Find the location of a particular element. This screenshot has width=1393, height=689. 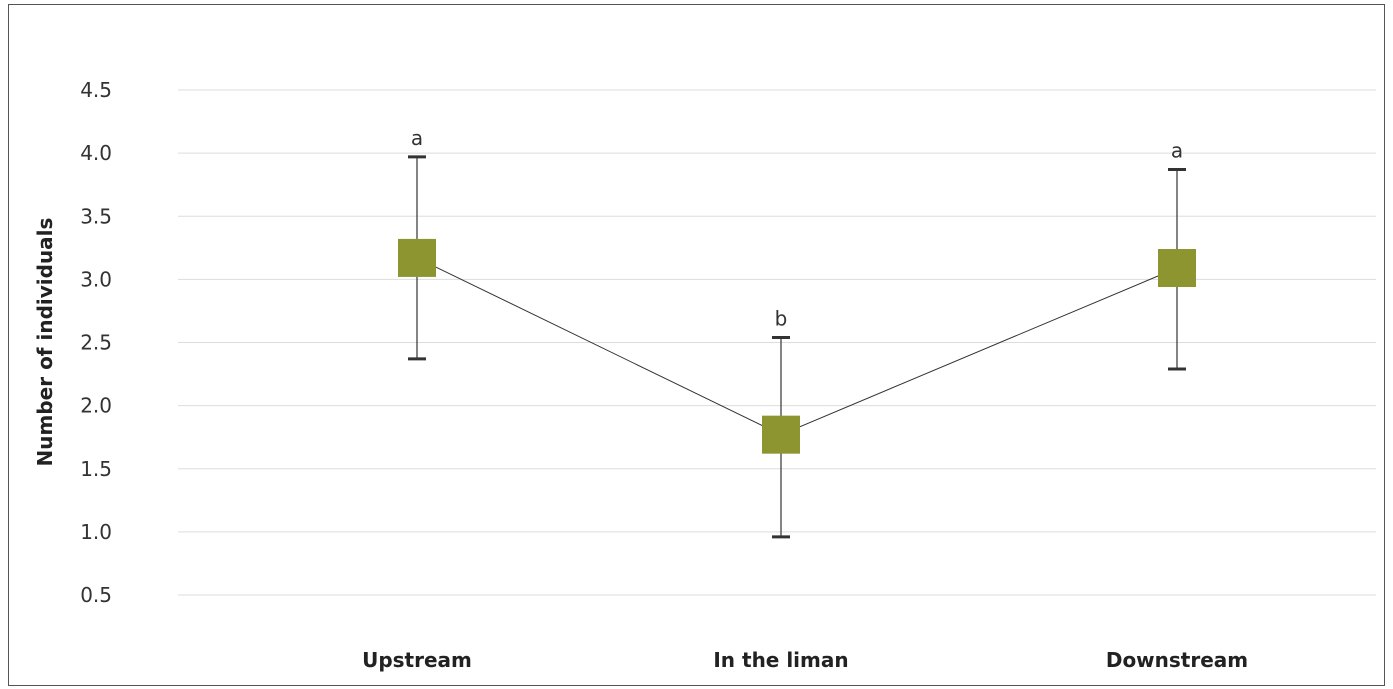

y-axis-ticks: 0.5 1.0 1.5 2.0 2.5 3.0 3.5 4.0 4.5 is located at coordinates (96, 342).